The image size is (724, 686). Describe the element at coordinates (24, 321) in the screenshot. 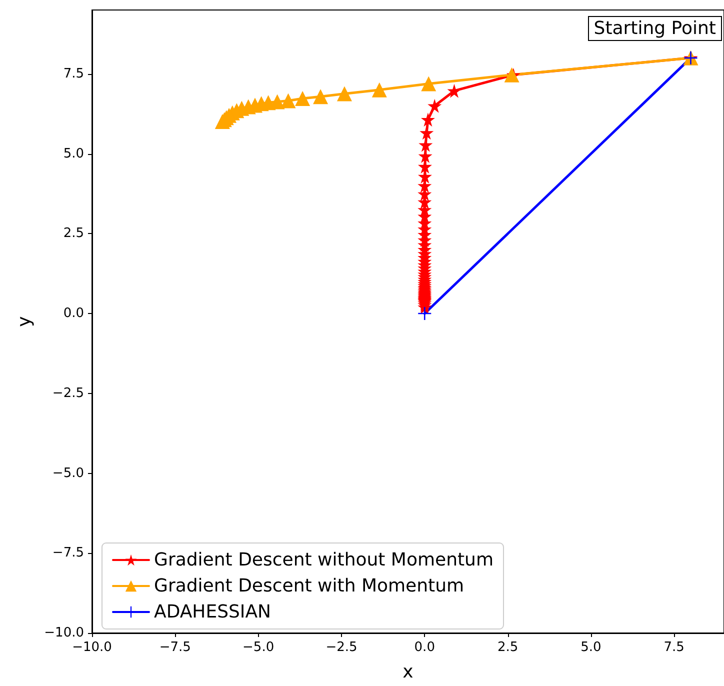

I see `y-axis-title: y` at that location.